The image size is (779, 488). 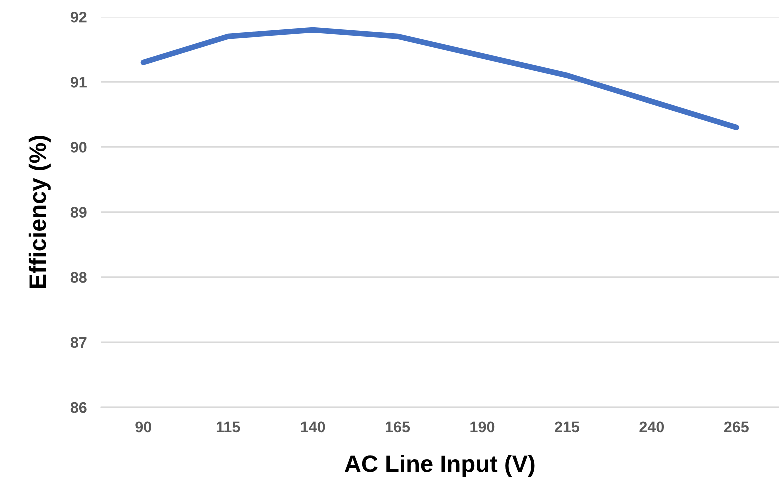 I want to click on y-tick-label: 90, so click(x=78, y=147).